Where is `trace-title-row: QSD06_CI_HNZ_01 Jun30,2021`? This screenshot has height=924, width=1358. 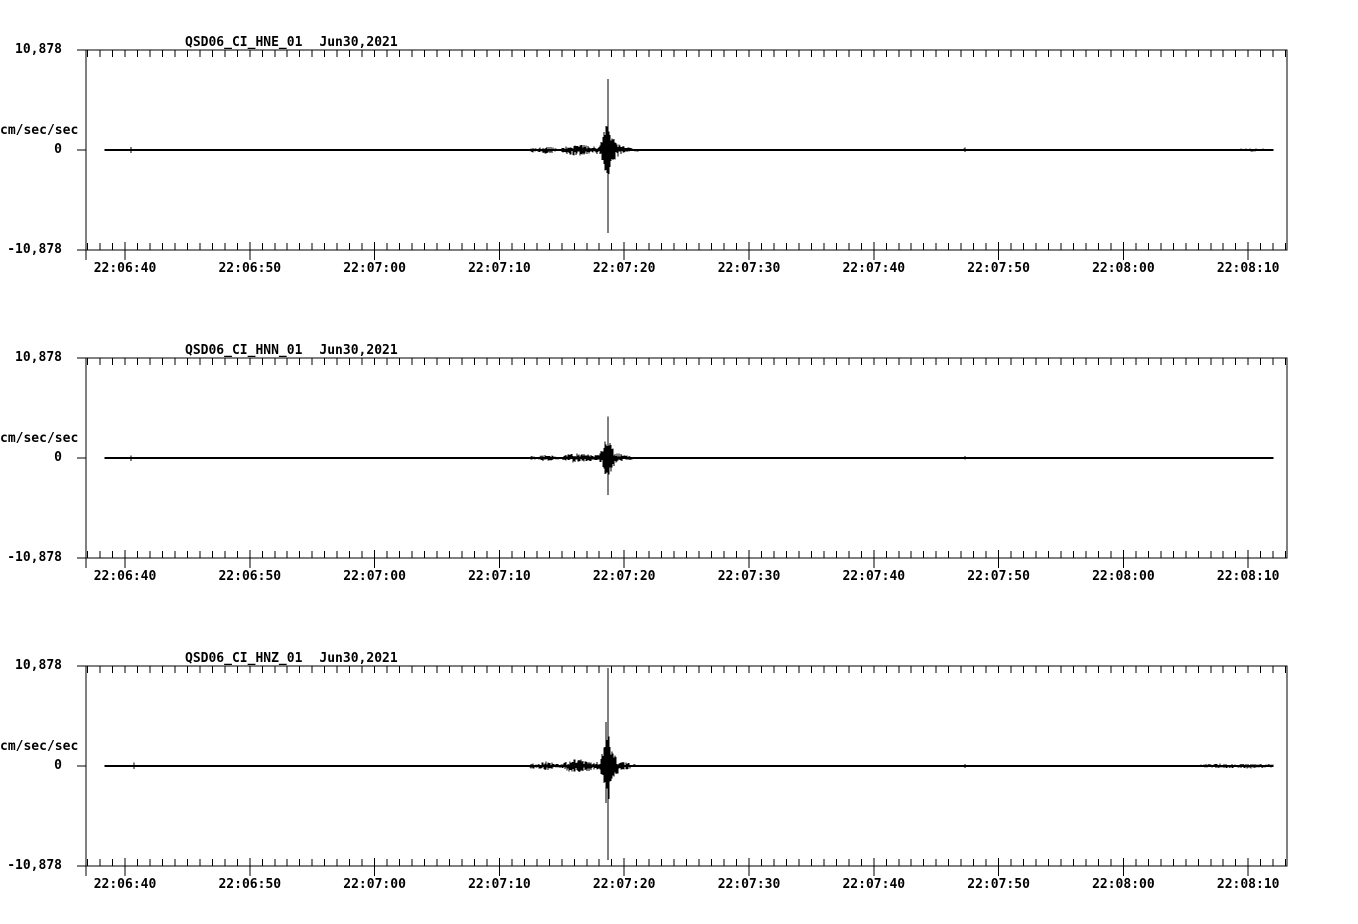
trace-title-row: QSD06_CI_HNZ_01 Jun30,2021 is located at coordinates (291, 658).